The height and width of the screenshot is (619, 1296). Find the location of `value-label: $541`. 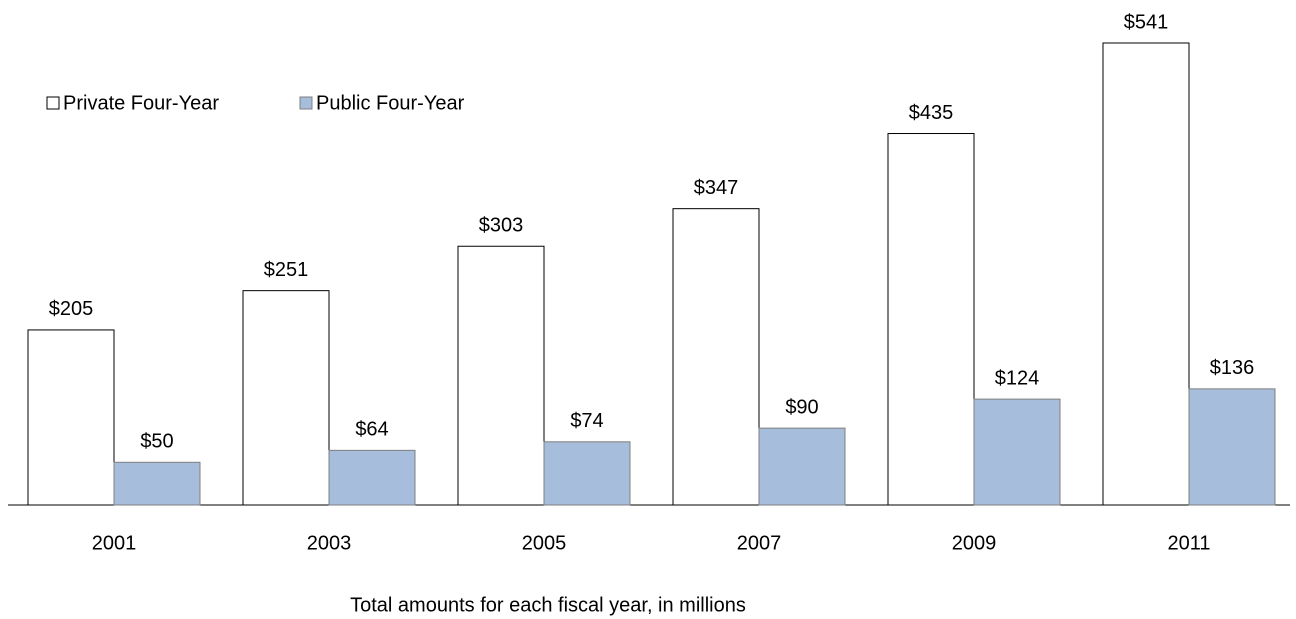

value-label: $541 is located at coordinates (1146, 22).